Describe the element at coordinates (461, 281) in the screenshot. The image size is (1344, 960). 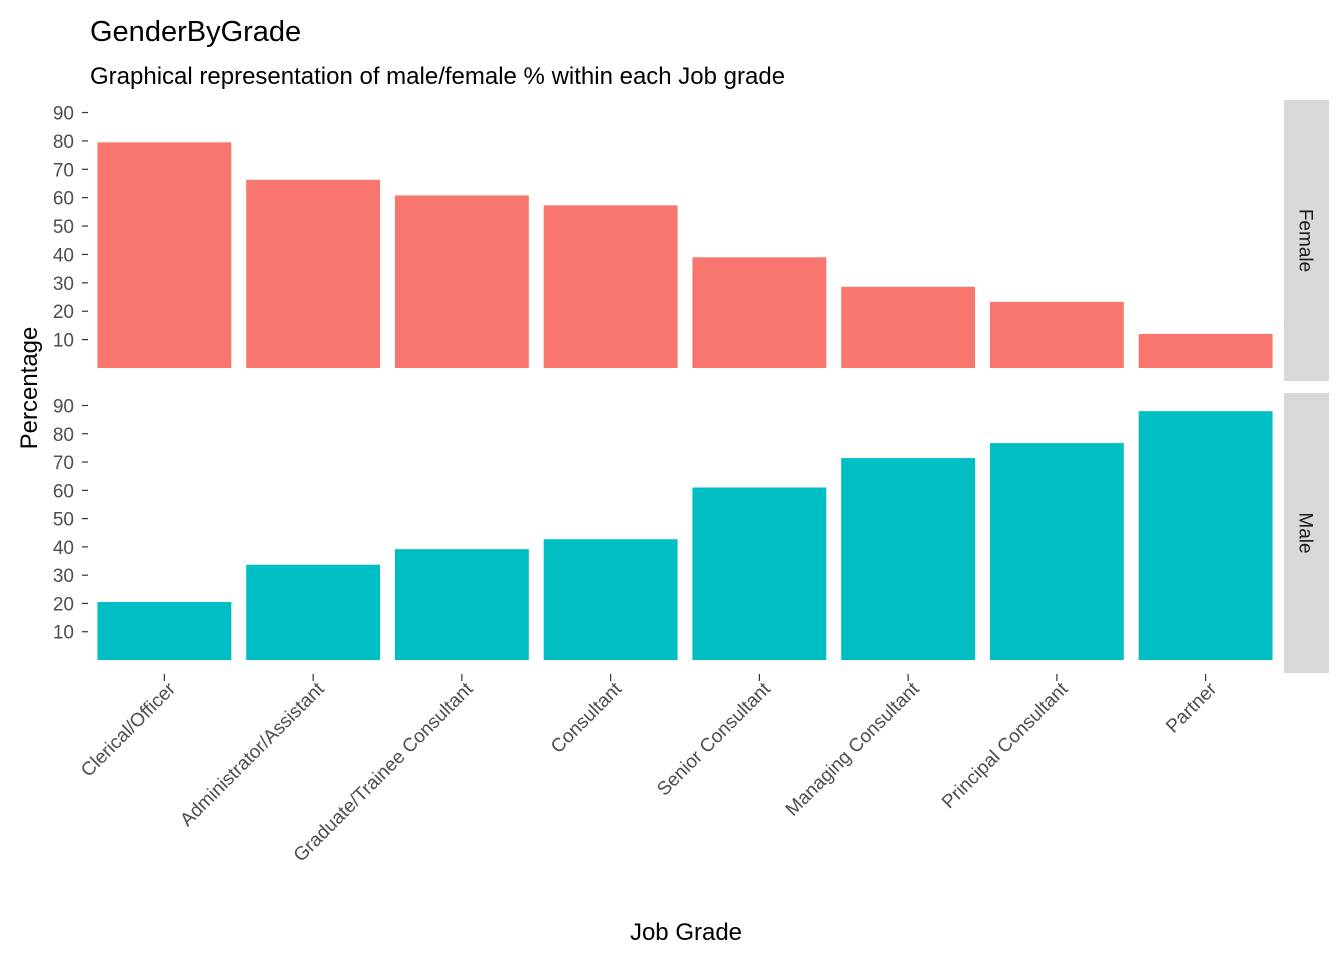
I see `bar-female-graduate-trainee-consultant` at that location.